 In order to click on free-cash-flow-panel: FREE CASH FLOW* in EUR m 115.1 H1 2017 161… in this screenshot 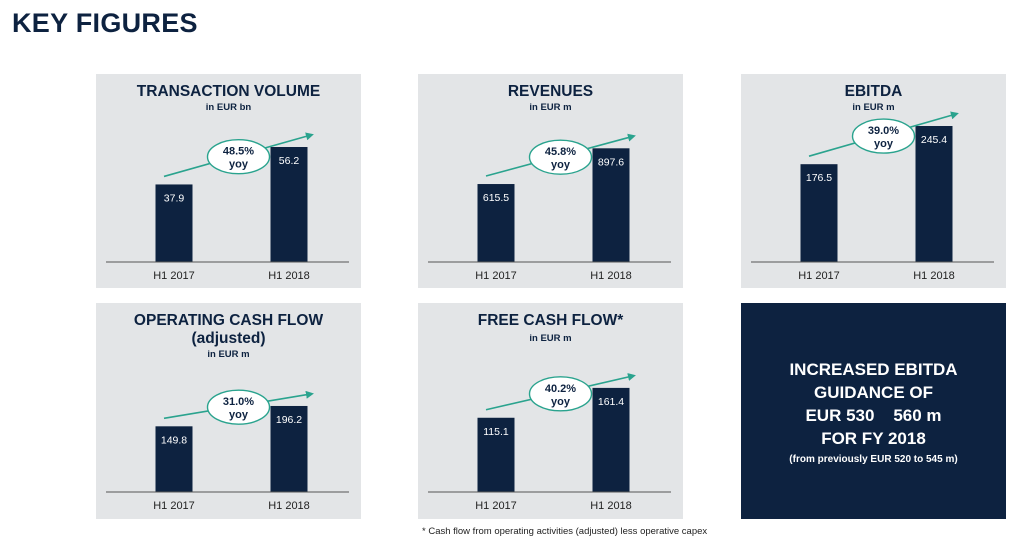, I will do `click(550, 411)`.